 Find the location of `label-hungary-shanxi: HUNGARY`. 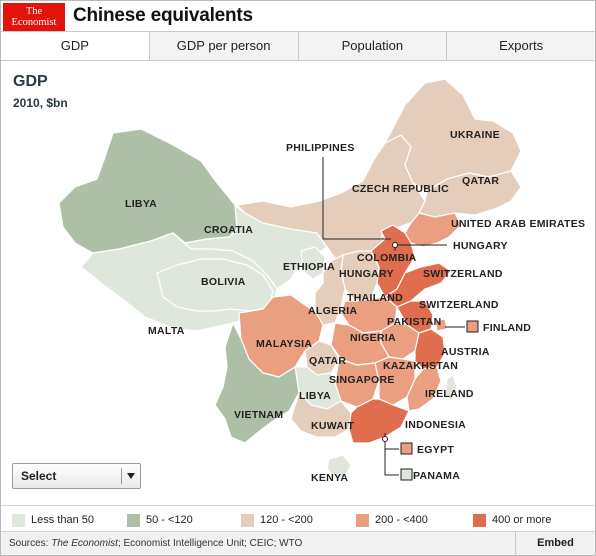

label-hungary-shanxi: HUNGARY is located at coordinates (366, 274).